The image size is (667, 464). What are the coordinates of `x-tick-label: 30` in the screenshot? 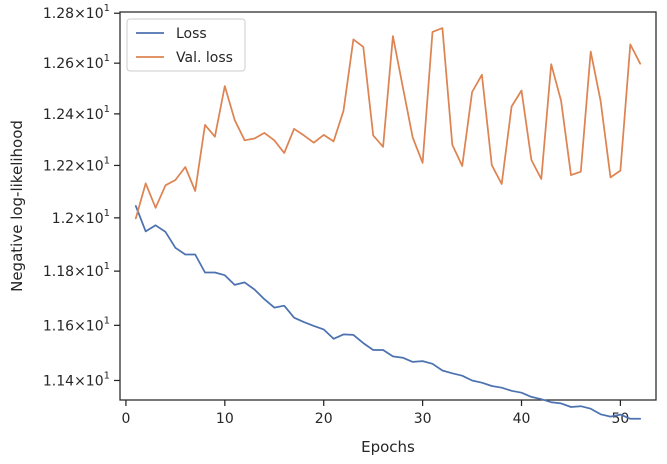 It's located at (423, 419).